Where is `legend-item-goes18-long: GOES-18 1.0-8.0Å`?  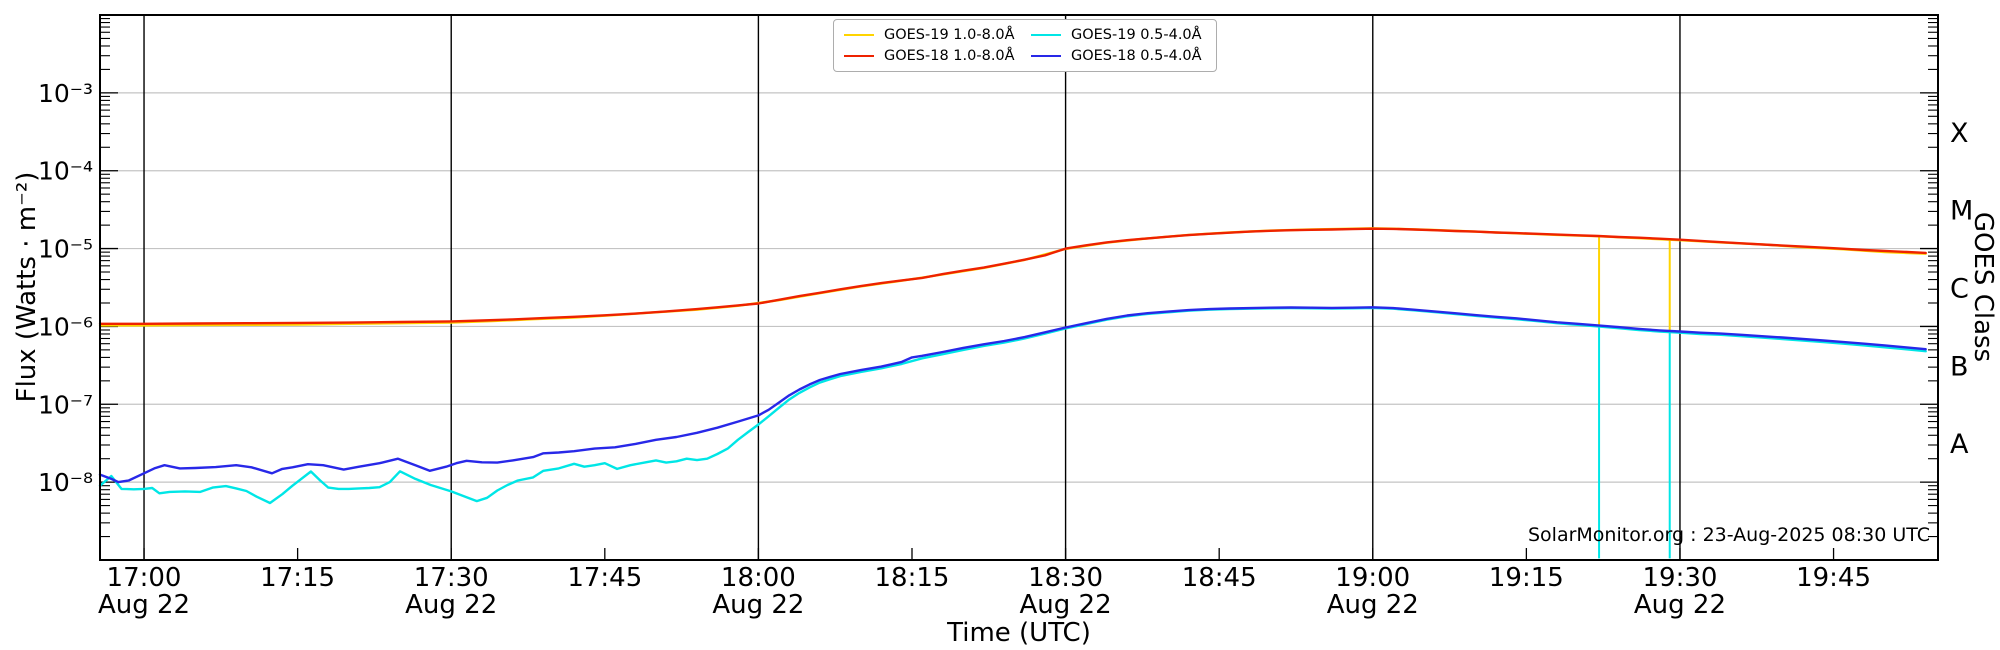 legend-item-goes18-long: GOES-18 1.0-8.0Å is located at coordinates (931, 56).